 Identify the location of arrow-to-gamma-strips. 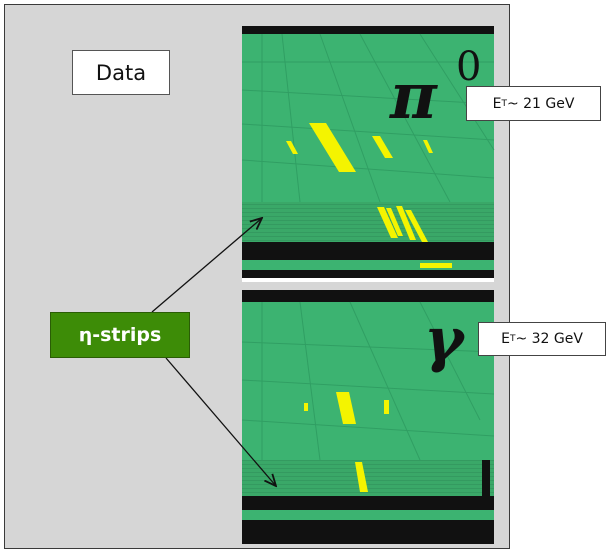
(220, 421).